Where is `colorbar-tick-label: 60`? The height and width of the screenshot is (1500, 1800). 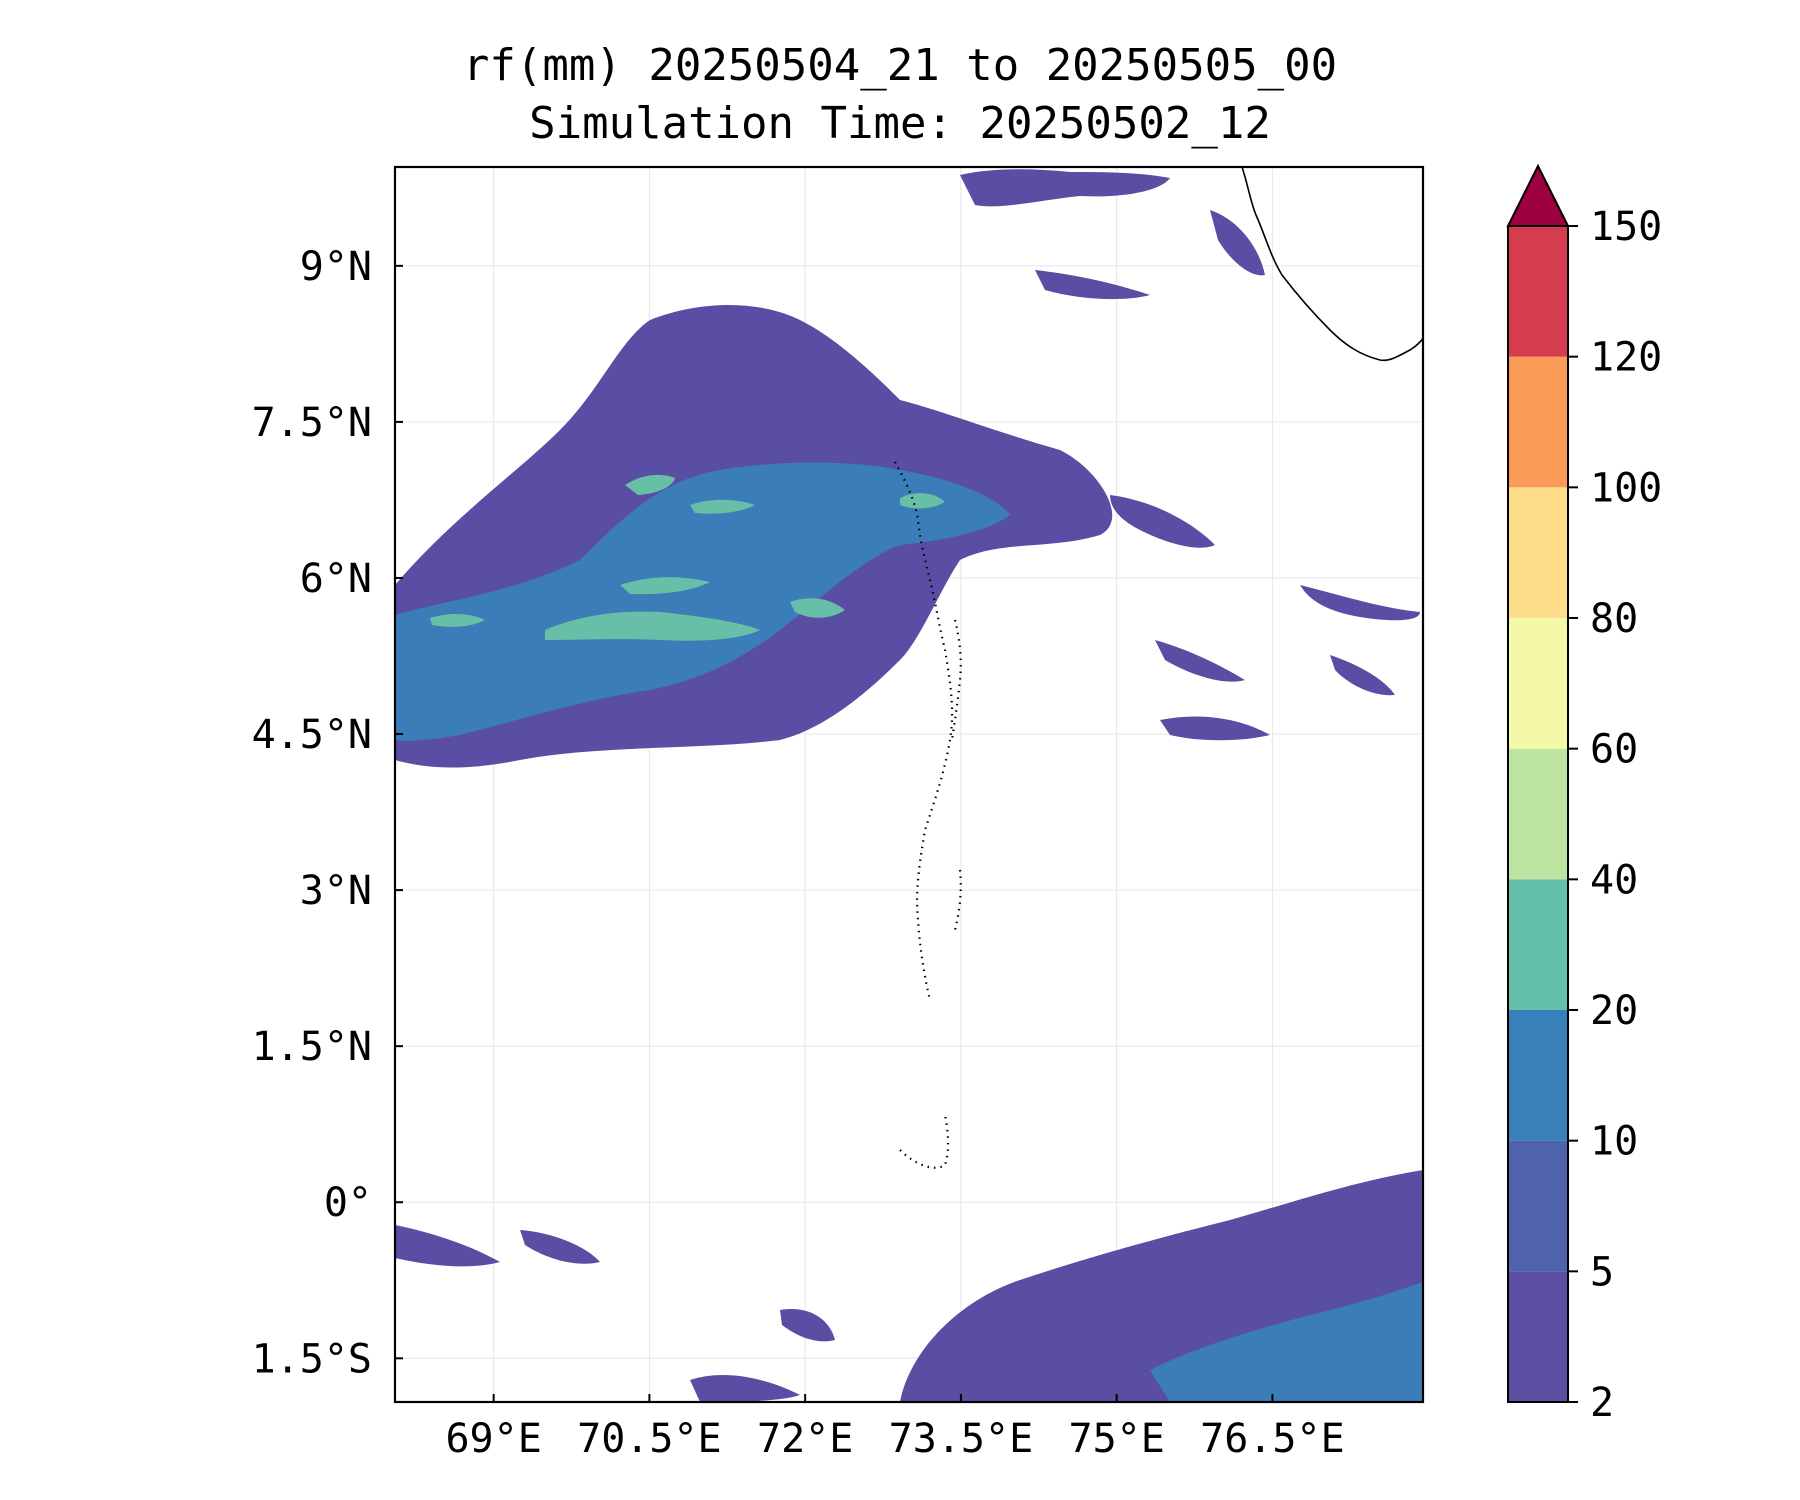 colorbar-tick-label: 60 is located at coordinates (1614, 750).